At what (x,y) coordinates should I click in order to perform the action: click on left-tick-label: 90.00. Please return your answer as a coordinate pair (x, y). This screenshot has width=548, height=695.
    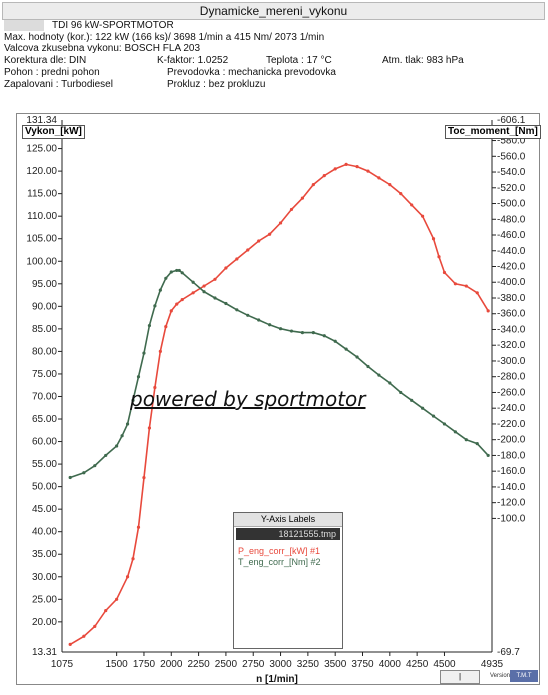
    Looking at the image, I should click on (44, 306).